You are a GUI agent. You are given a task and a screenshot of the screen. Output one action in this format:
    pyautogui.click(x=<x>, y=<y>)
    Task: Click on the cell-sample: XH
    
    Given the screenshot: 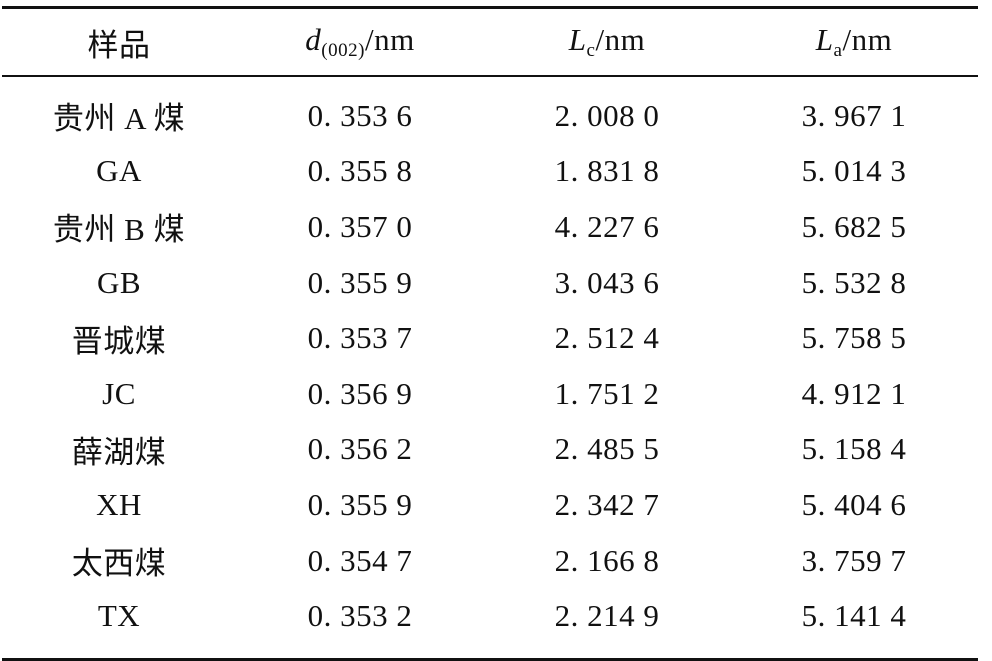 What is the action you would take?
    pyautogui.click(x=119, y=504)
    